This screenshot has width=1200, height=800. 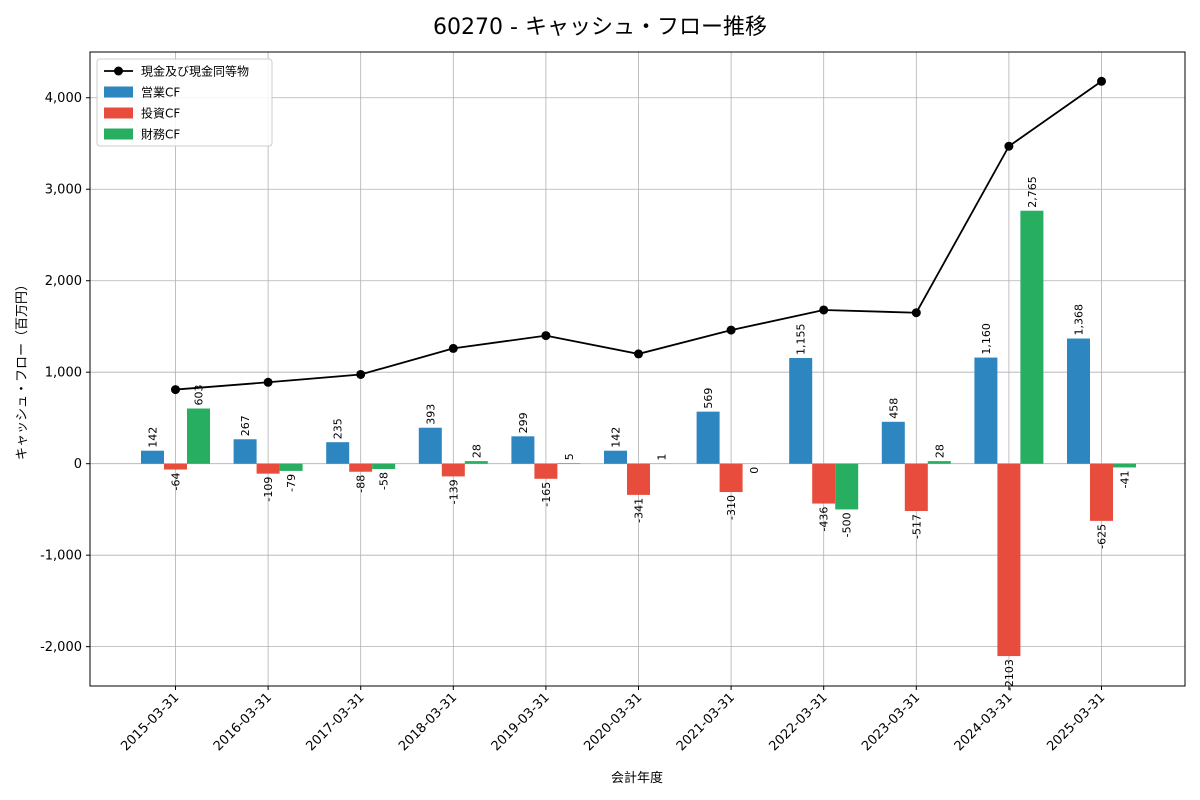 I want to click on legend-marker, so click(x=118, y=71).